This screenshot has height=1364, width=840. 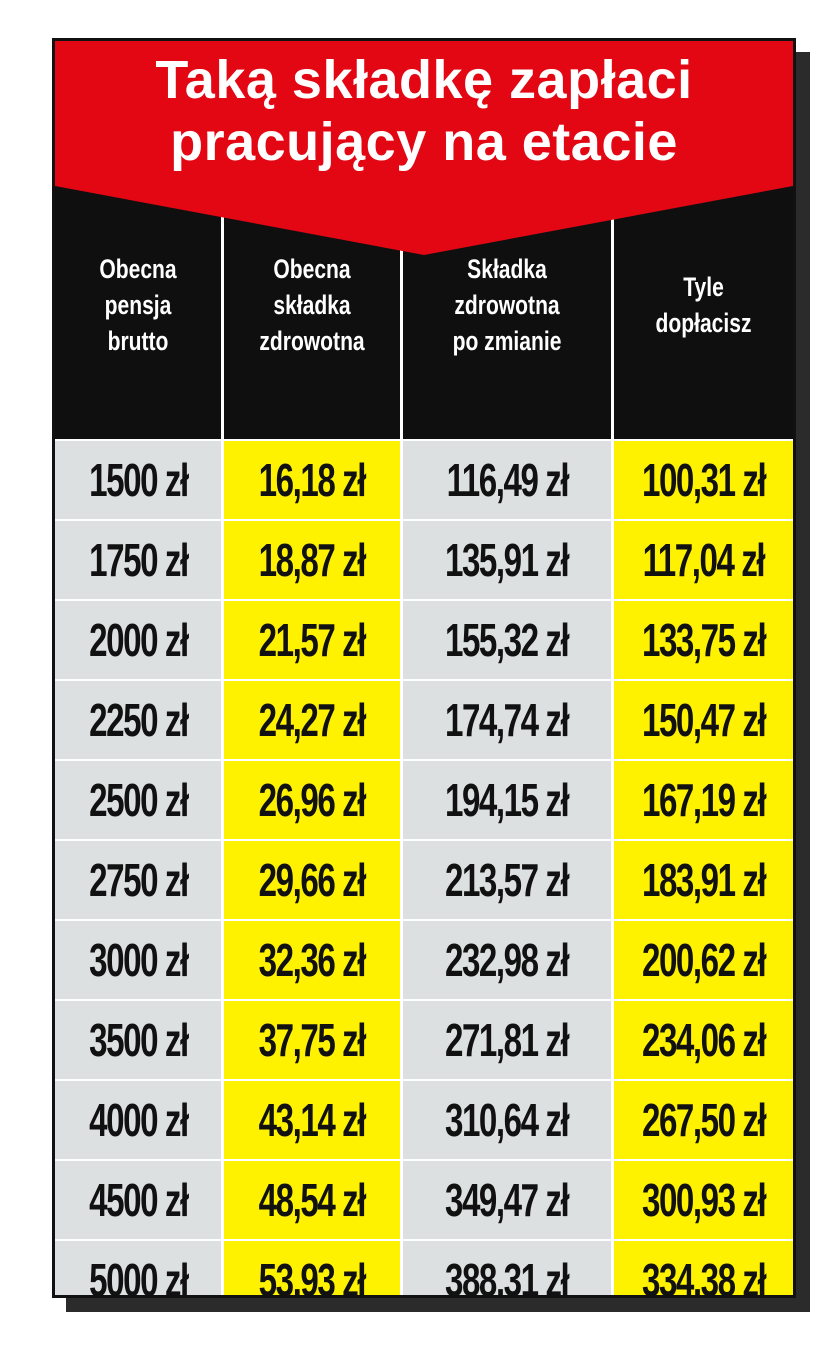 I want to click on cell-current-contribution: 48,54 zł, so click(x=312, y=1200).